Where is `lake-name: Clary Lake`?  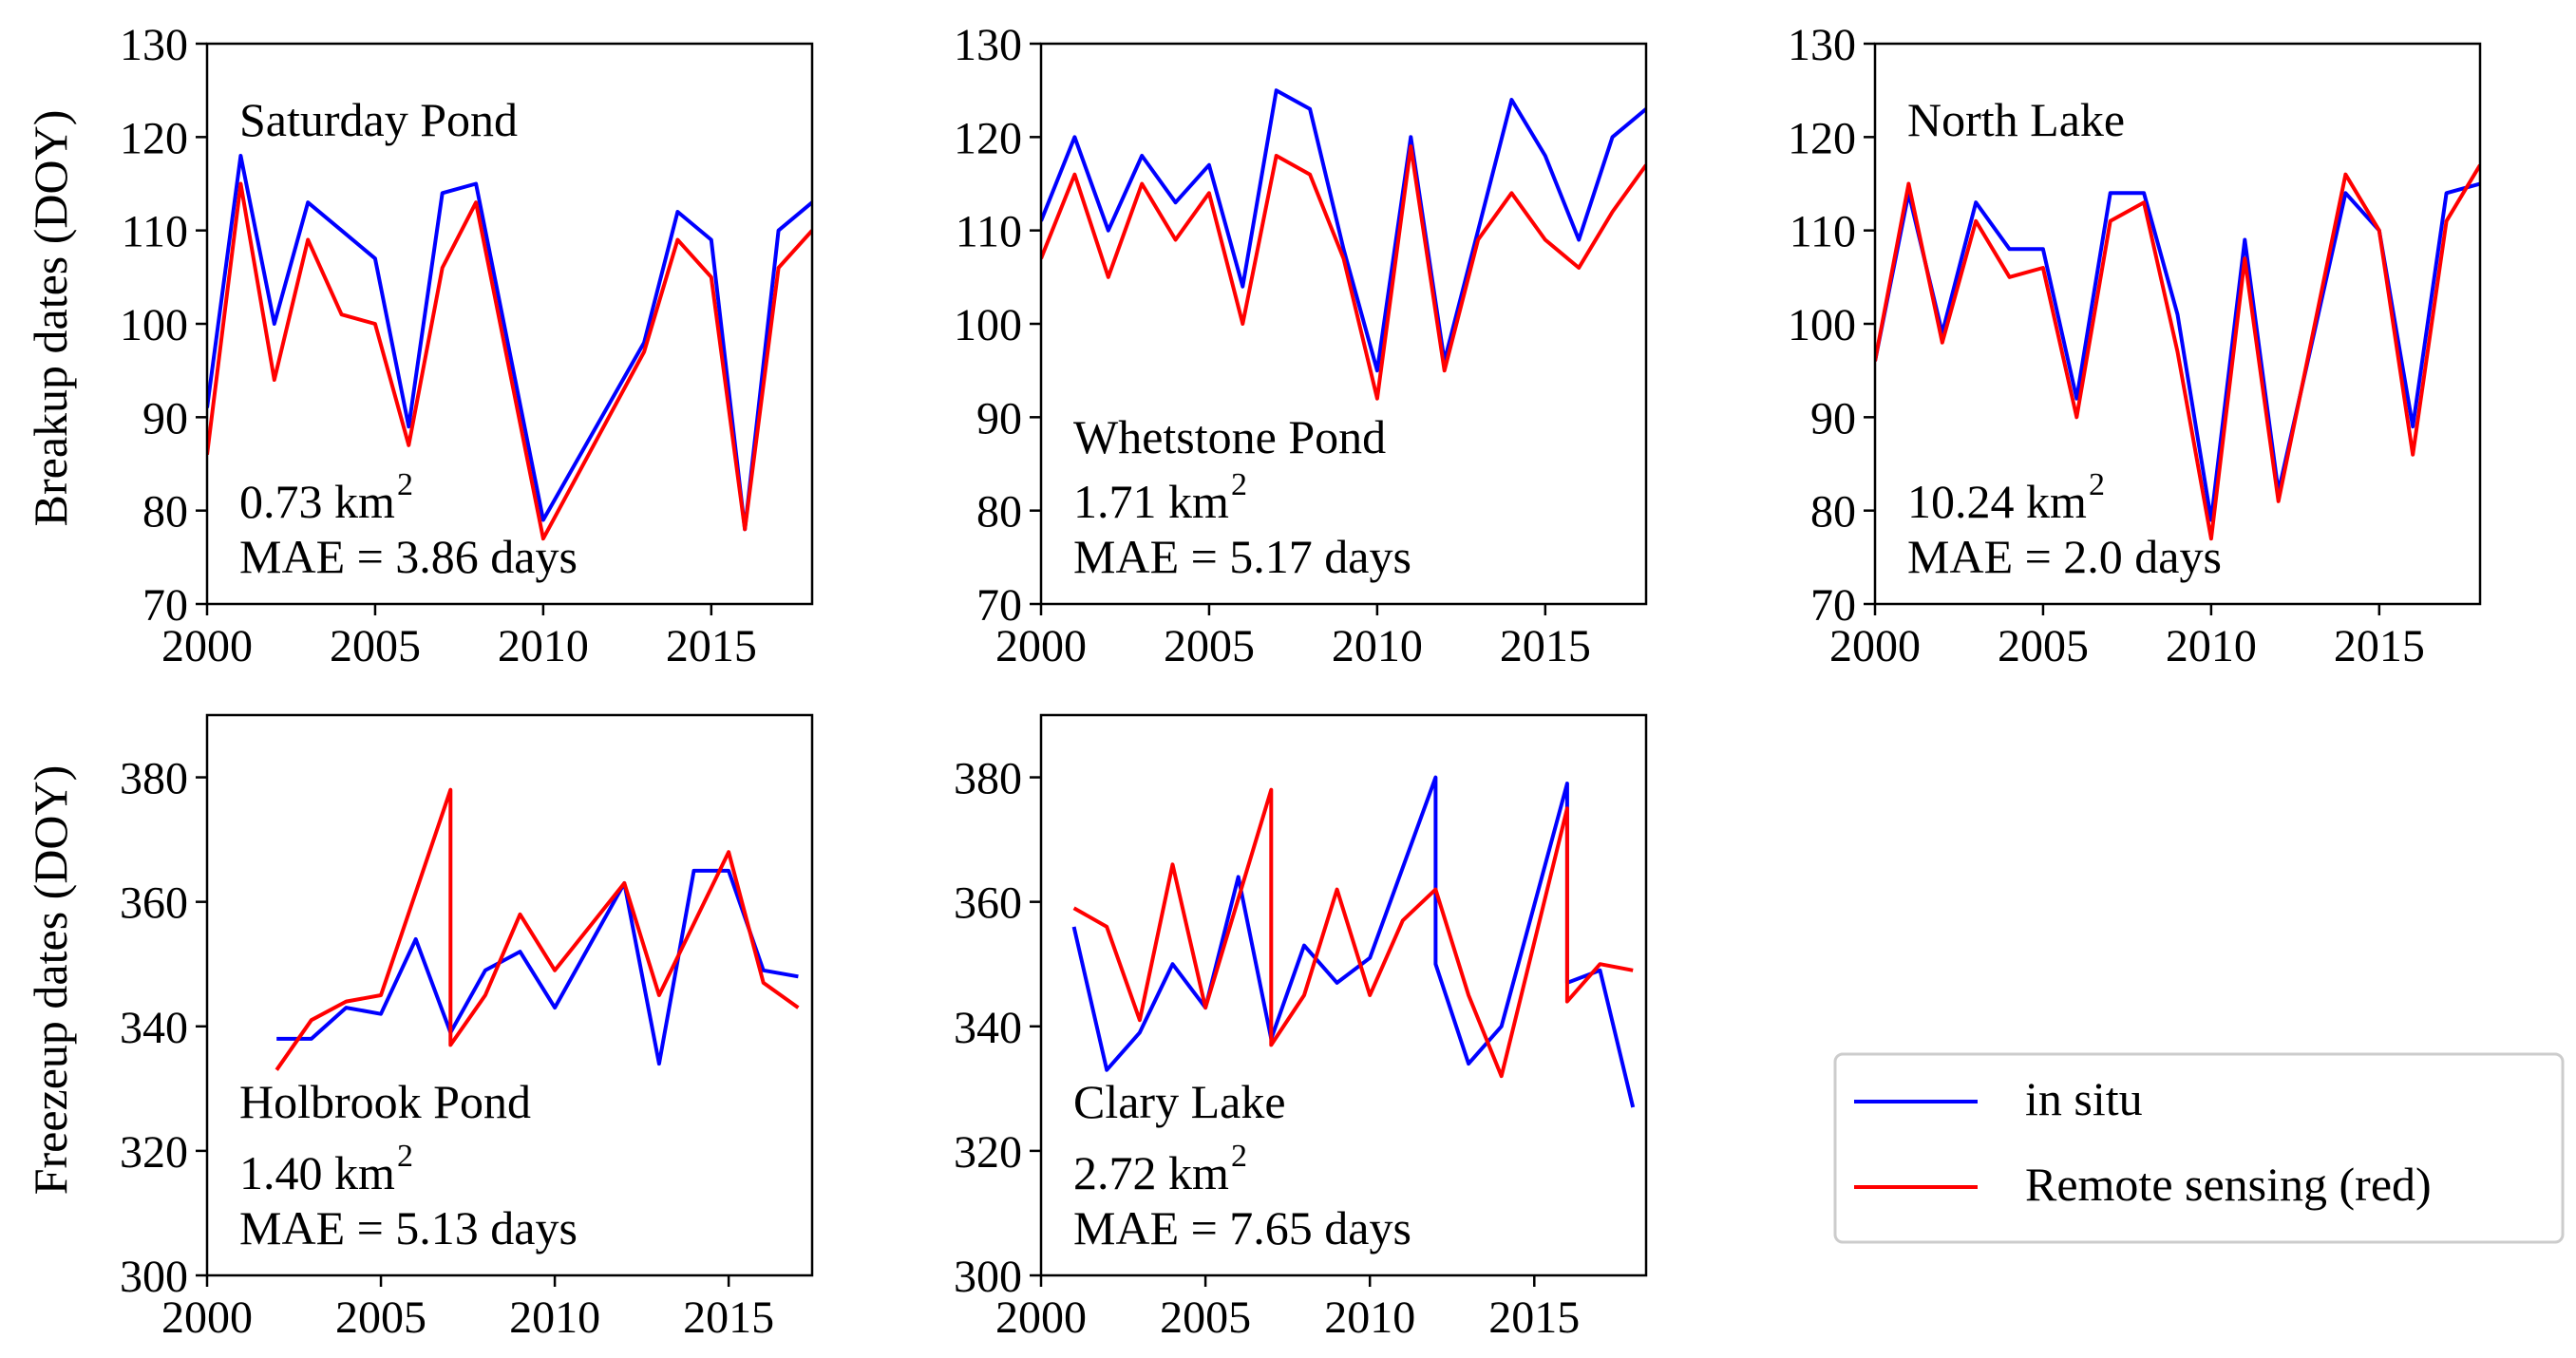 lake-name: Clary Lake is located at coordinates (1179, 1101).